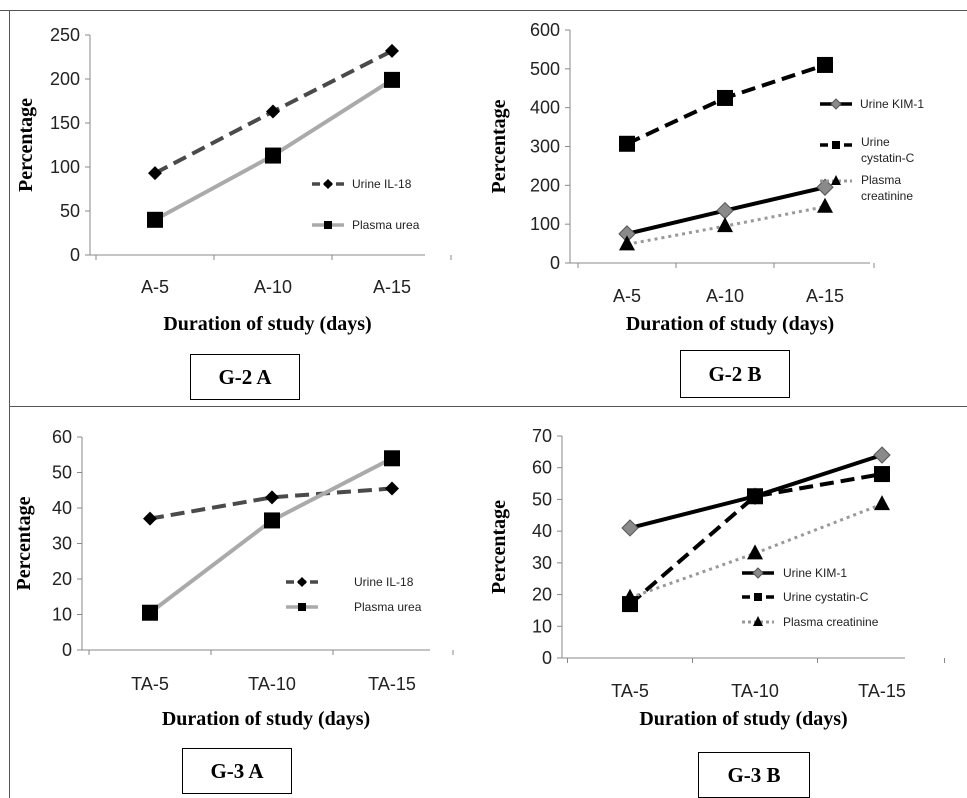  Describe the element at coordinates (483, 10) in the screenshot. I see `frame-top-border` at that location.